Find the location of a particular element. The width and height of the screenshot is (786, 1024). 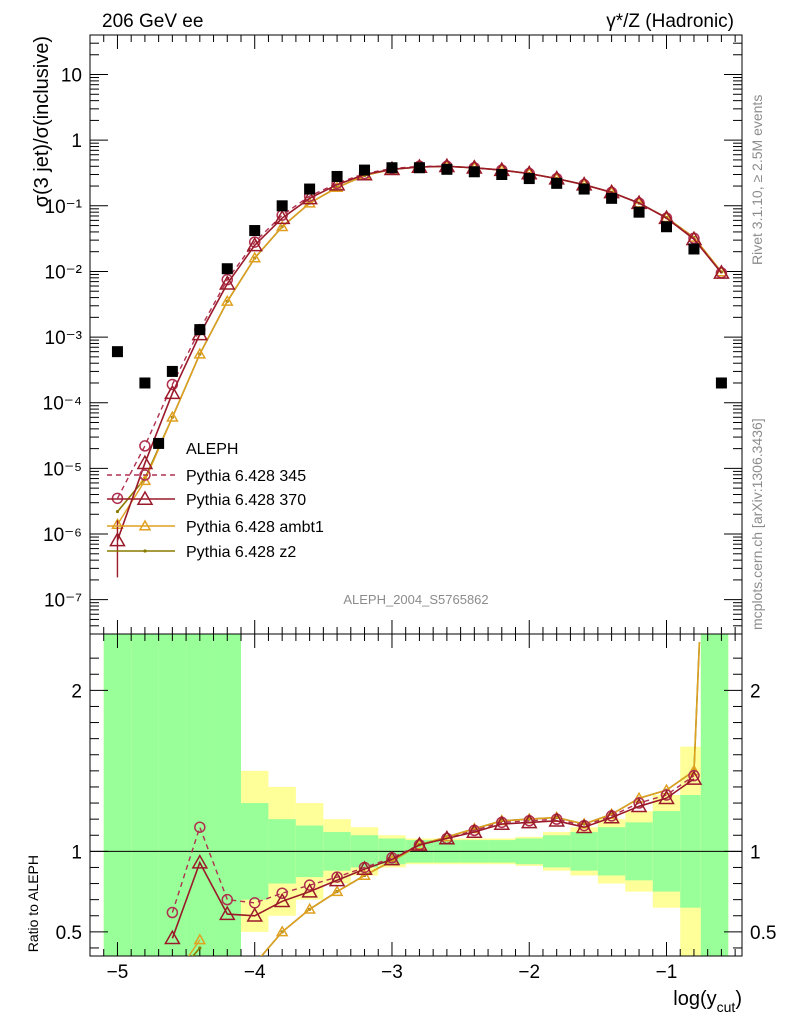

y-tick-label: 10⁻⁵ is located at coordinates (62, 469).